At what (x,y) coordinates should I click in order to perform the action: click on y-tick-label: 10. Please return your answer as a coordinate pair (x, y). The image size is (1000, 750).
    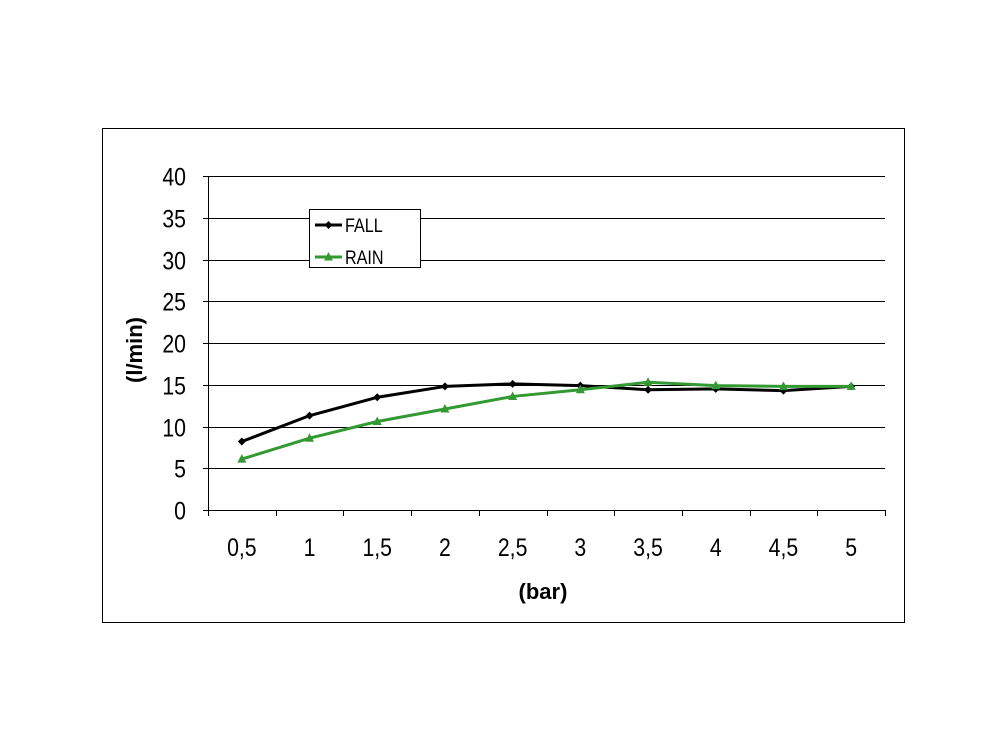
    Looking at the image, I should click on (174, 428).